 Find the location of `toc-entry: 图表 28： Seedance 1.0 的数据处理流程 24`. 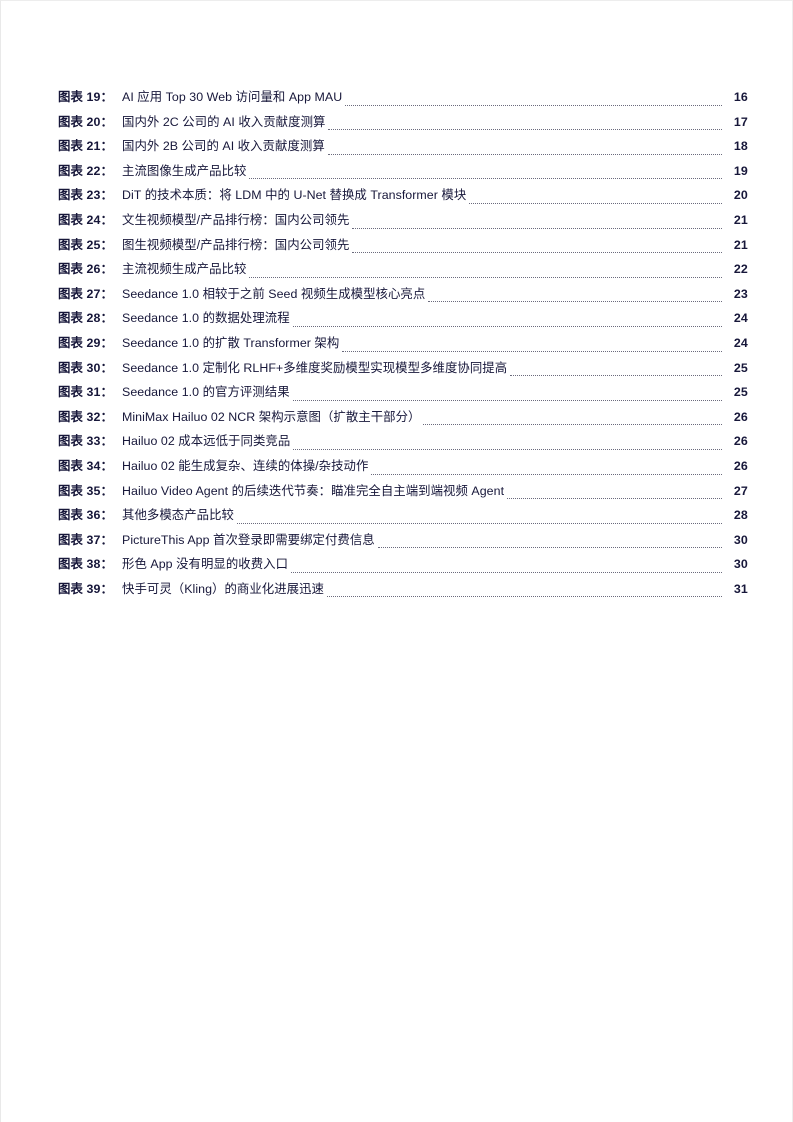

toc-entry: 图表 28： Seedance 1.0 的数据处理流程 24 is located at coordinates (403, 318).